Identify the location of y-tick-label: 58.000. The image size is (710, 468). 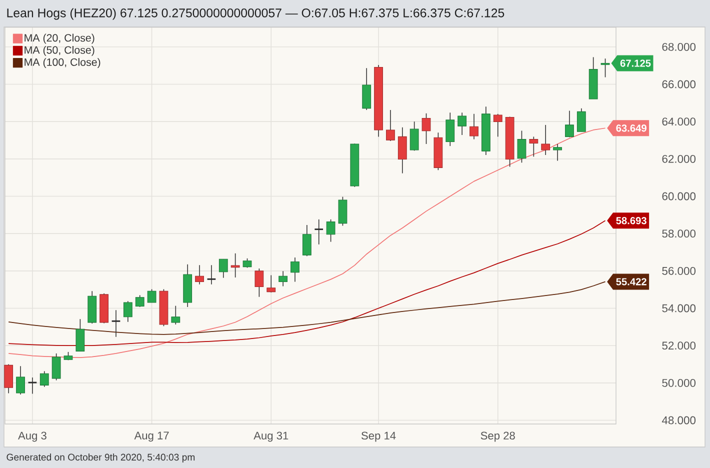
(679, 234).